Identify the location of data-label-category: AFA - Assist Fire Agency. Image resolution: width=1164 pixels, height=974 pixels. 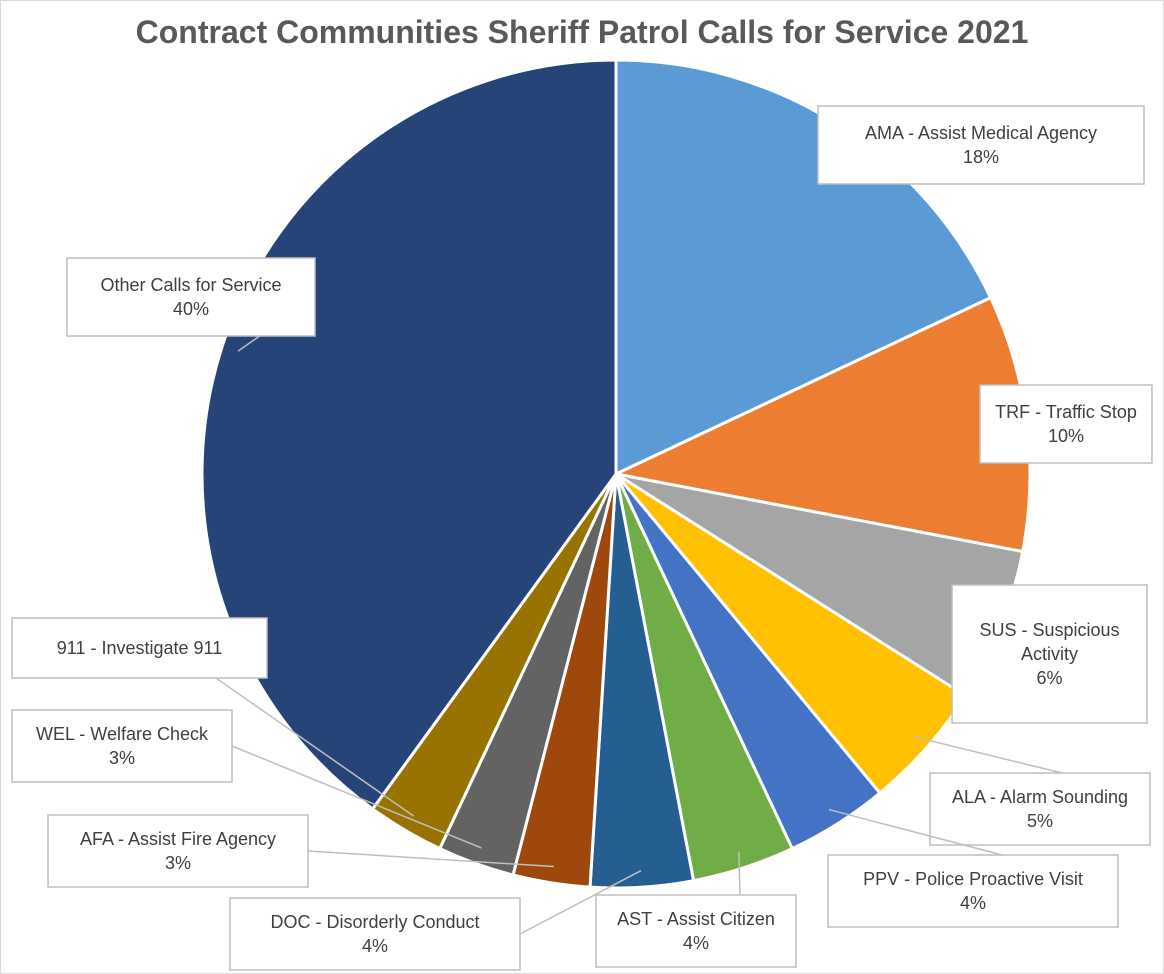
(178, 839).